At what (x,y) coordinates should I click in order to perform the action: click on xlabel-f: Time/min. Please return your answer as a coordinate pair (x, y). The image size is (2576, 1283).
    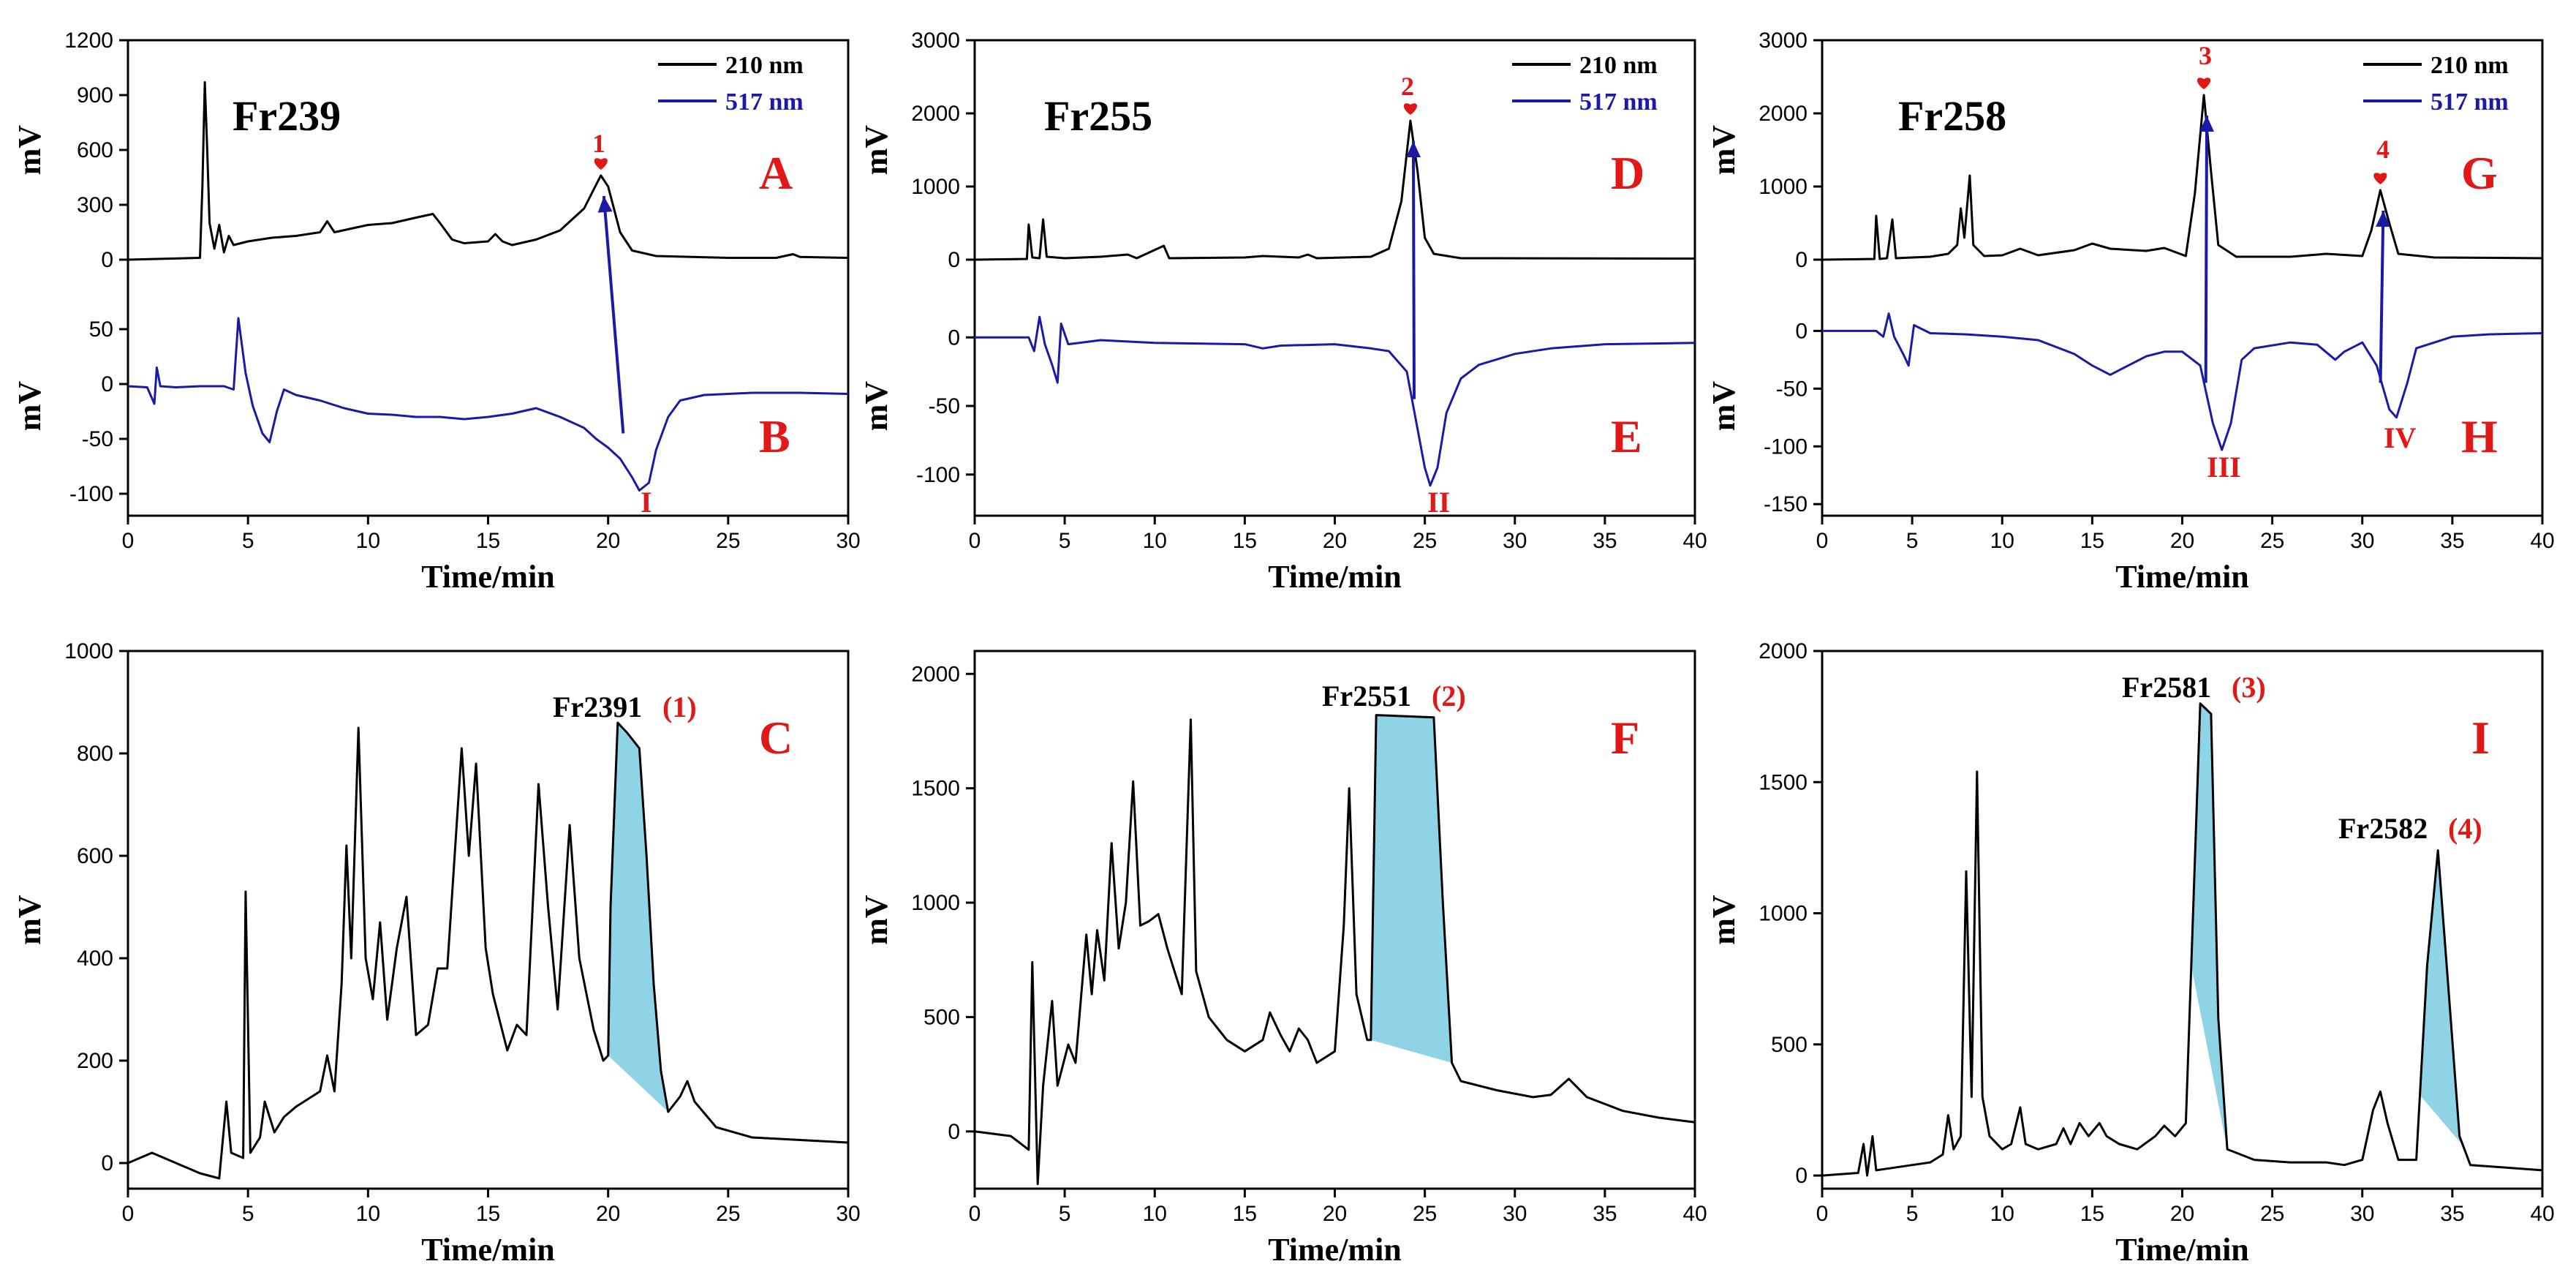
    Looking at the image, I should click on (1335, 1250).